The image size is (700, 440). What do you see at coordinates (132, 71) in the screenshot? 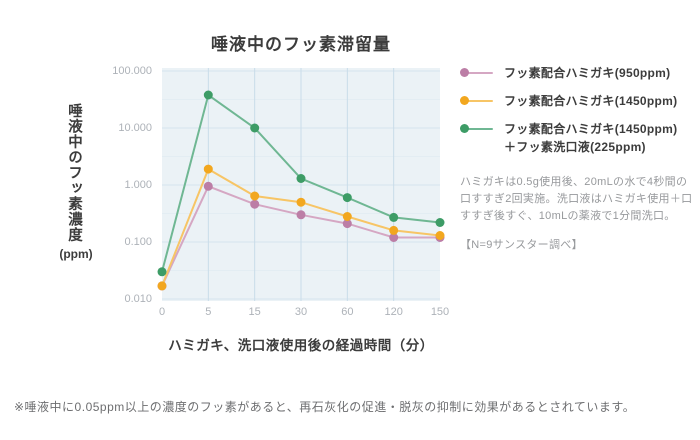
I see `y-tick-label: 100.000` at bounding box center [132, 71].